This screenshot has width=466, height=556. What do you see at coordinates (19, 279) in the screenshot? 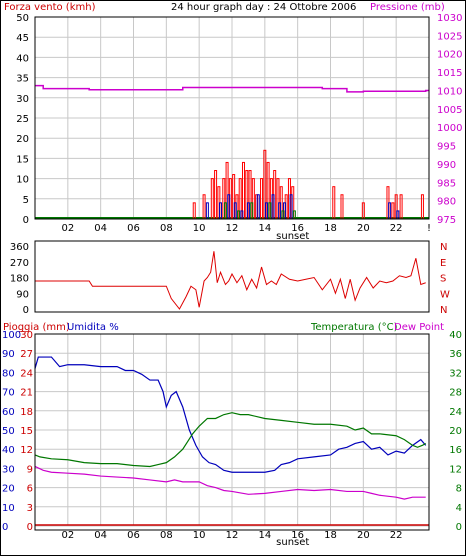
I see `direction-tick-label: 180` at bounding box center [19, 279].